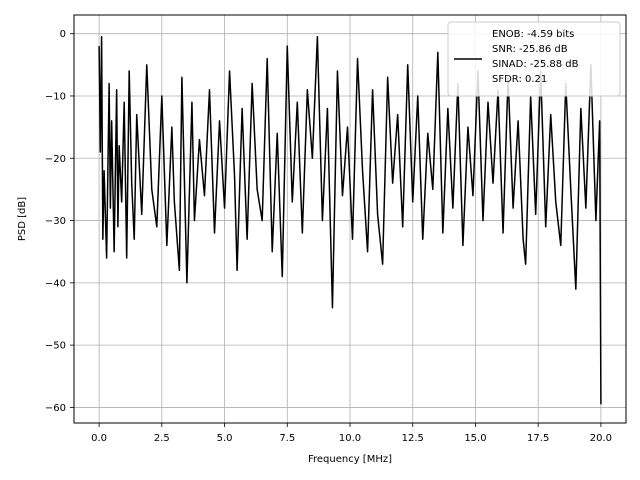 The image size is (640, 480). What do you see at coordinates (519, 79) in the screenshot?
I see `legend-line-text: SFDR: 0.21` at bounding box center [519, 79].